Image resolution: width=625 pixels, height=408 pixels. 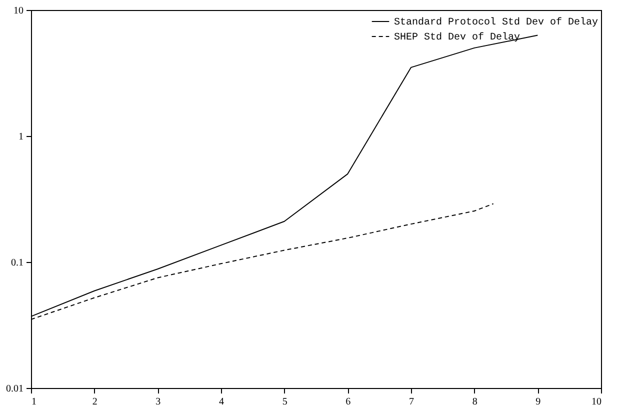 What do you see at coordinates (411, 402) in the screenshot?
I see `x-tick-label: 7` at bounding box center [411, 402].